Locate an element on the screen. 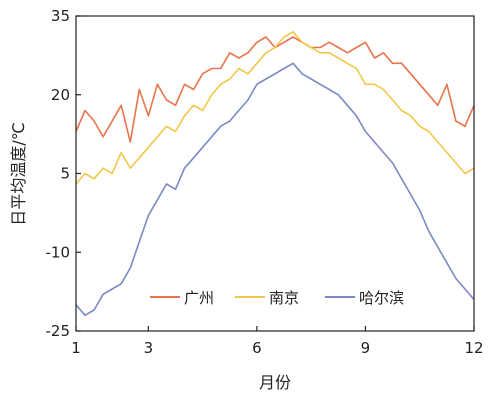 The width and height of the screenshot is (491, 396). x-tick-label: 3 is located at coordinates (149, 348).